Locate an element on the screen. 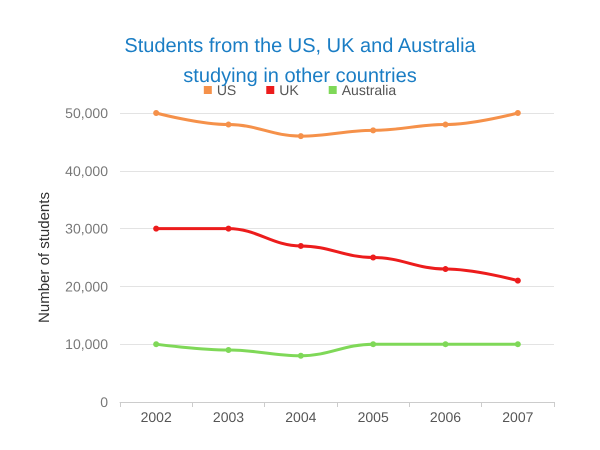 The width and height of the screenshot is (600, 450). y-tick-label: 10,000 is located at coordinates (86, 344).